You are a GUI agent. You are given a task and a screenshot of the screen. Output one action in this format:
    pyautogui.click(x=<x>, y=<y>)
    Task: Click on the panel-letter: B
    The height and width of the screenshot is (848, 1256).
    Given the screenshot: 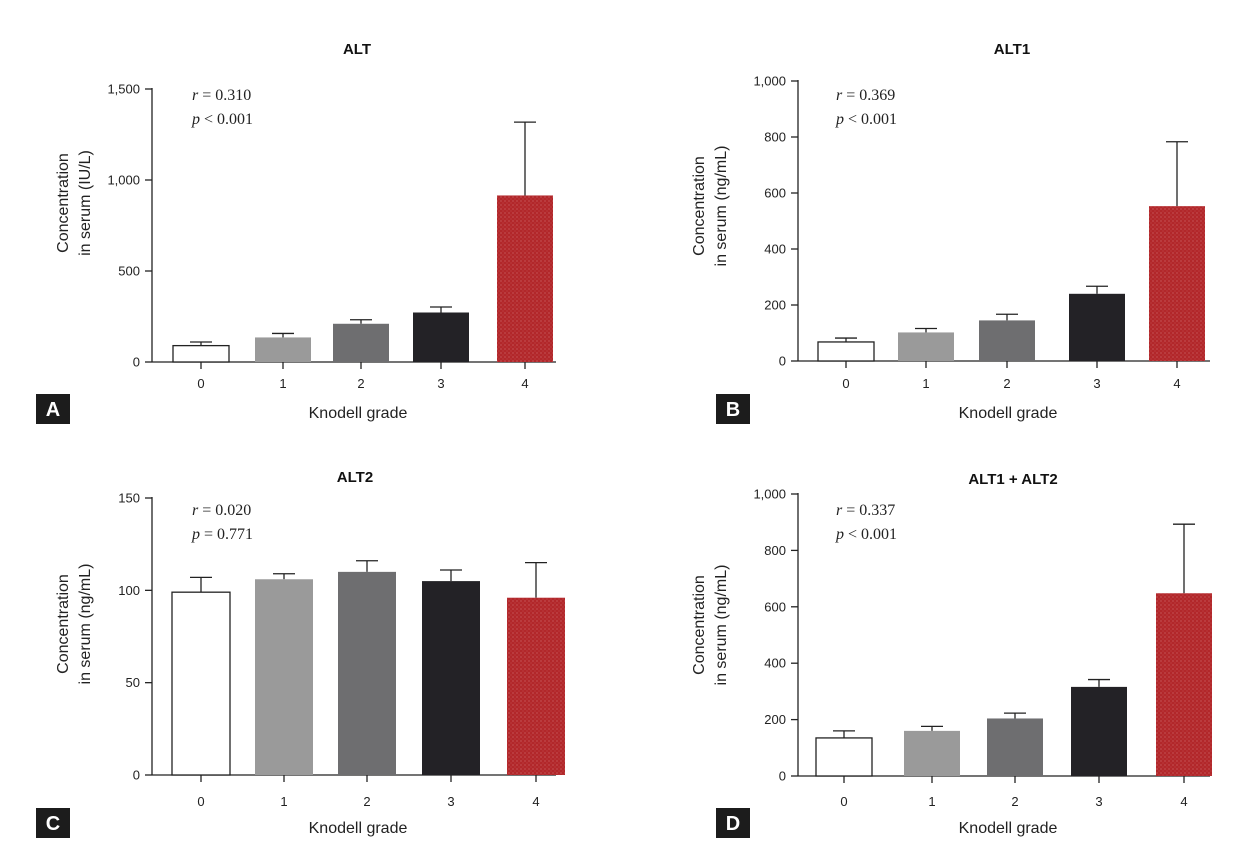 What is the action you would take?
    pyautogui.click(x=733, y=410)
    